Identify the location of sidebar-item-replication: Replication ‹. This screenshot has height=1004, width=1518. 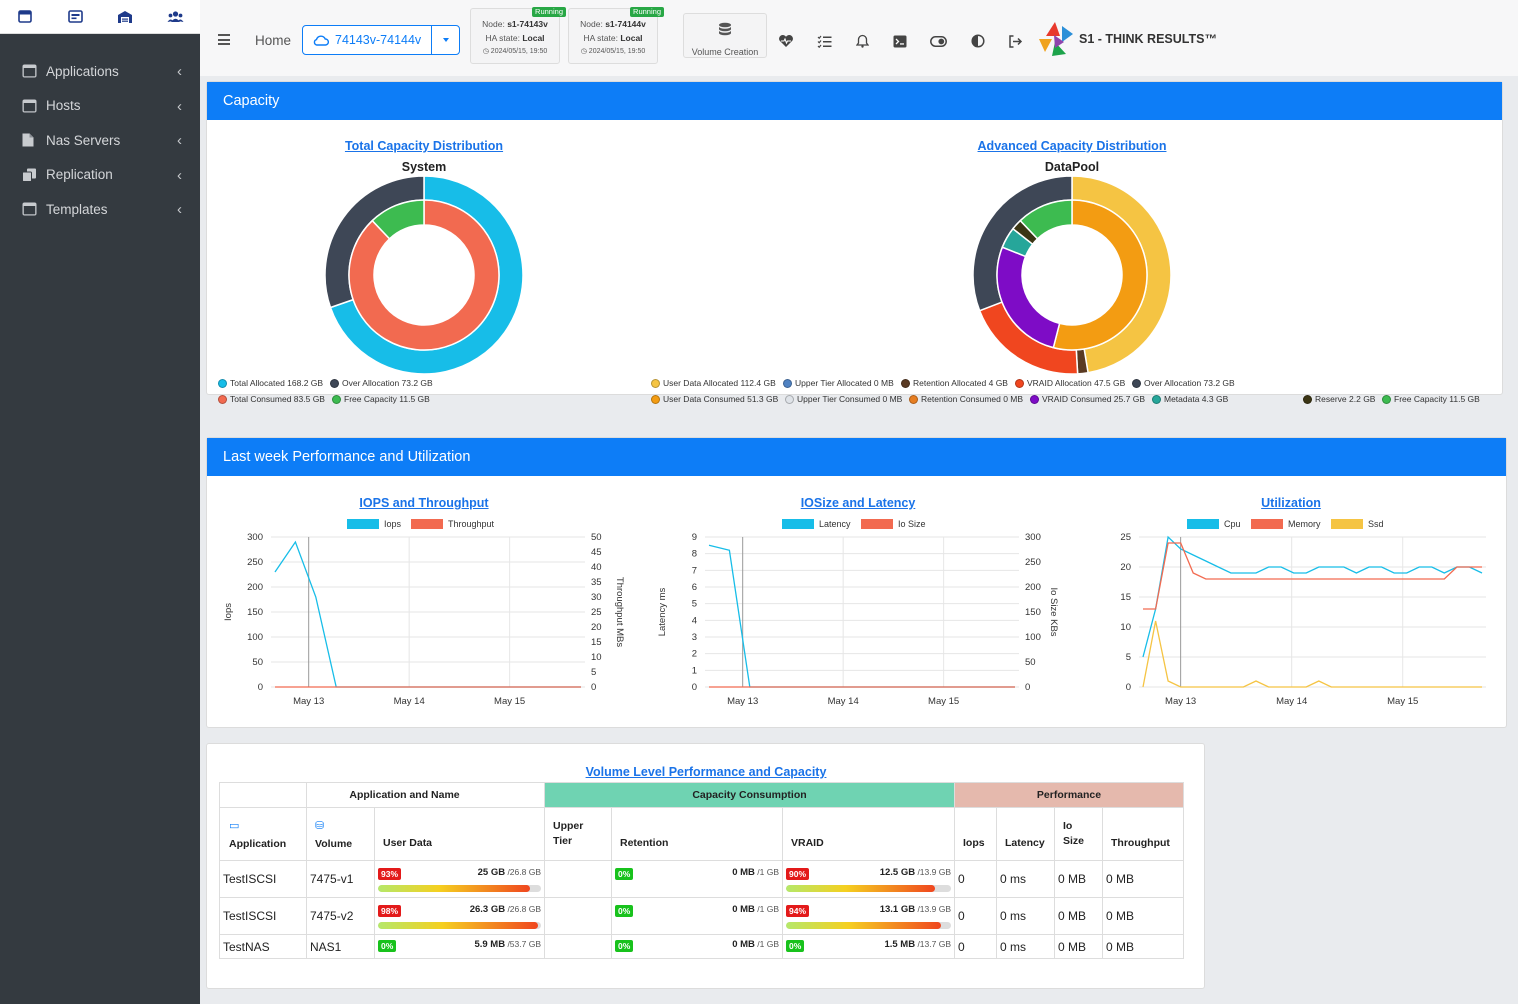
(100, 175).